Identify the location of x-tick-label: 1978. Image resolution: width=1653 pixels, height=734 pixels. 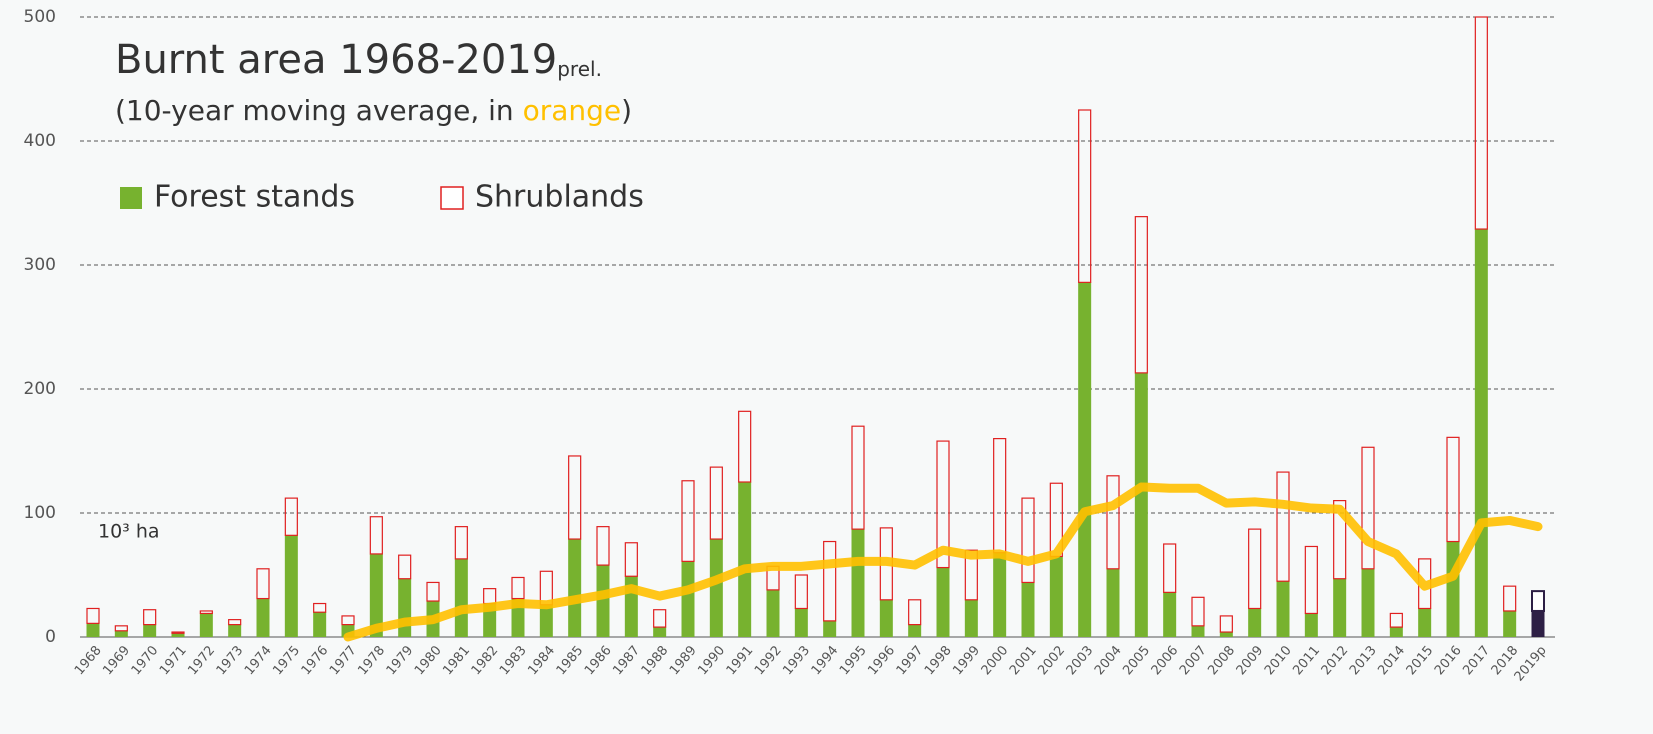
(371, 660).